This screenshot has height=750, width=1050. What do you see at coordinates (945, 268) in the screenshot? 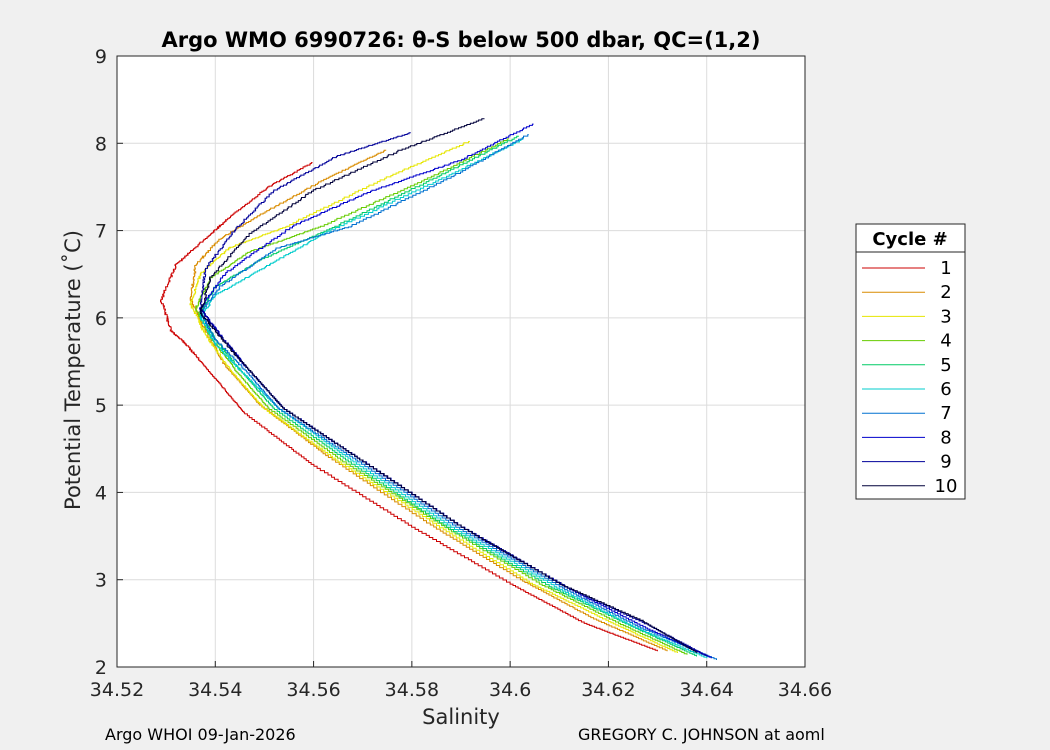
I see `legend-label-1: 1` at bounding box center [945, 268].